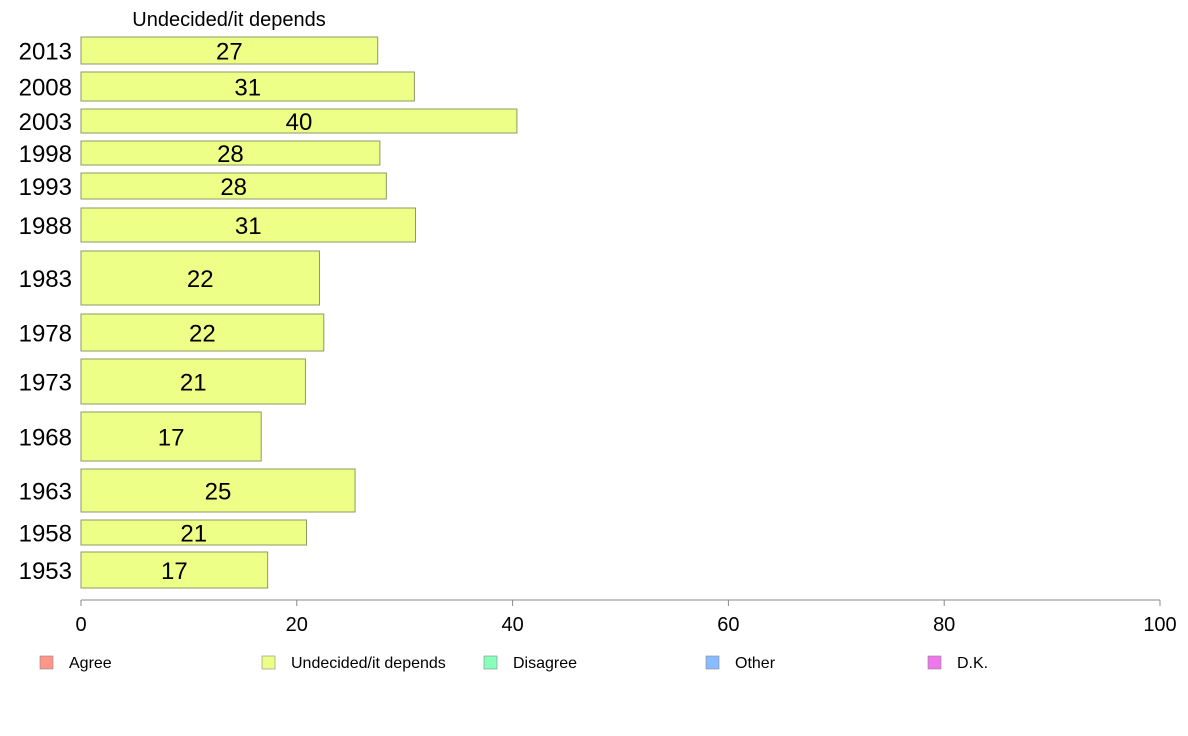  What do you see at coordinates (626, 617) in the screenshot?
I see `x-axis: 0 20 40 60 80 100` at bounding box center [626, 617].